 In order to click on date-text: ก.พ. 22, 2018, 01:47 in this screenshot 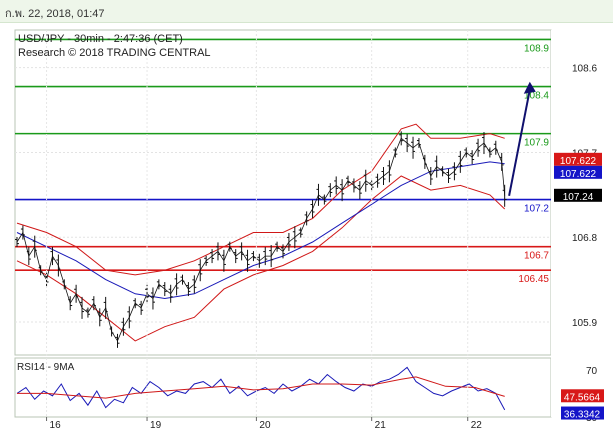, I will do `click(55, 14)`.